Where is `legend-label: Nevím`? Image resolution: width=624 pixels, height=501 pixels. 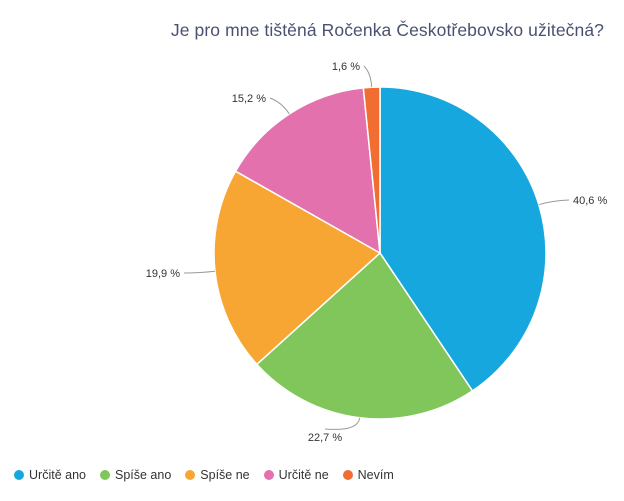
legend-label: Nevím is located at coordinates (375, 475).